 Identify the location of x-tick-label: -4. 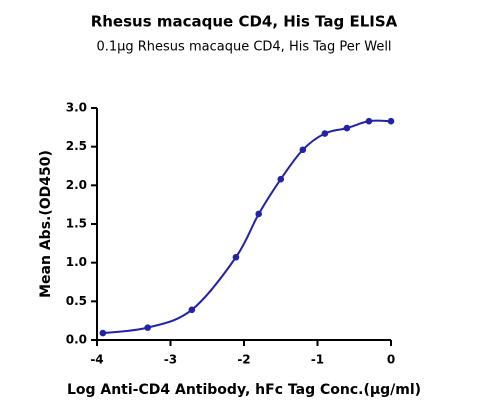
(96, 360).